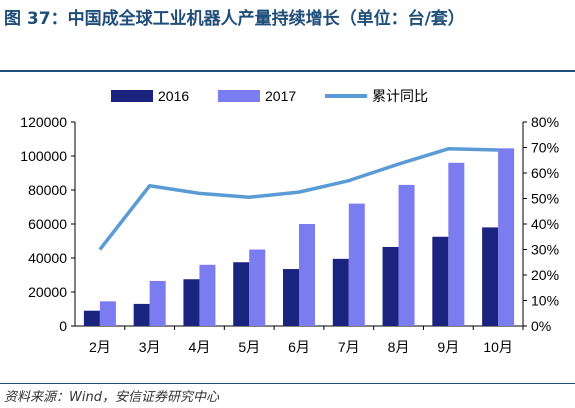 This screenshot has height=408, width=575. I want to click on y-tick-label: 40000, so click(47, 258).